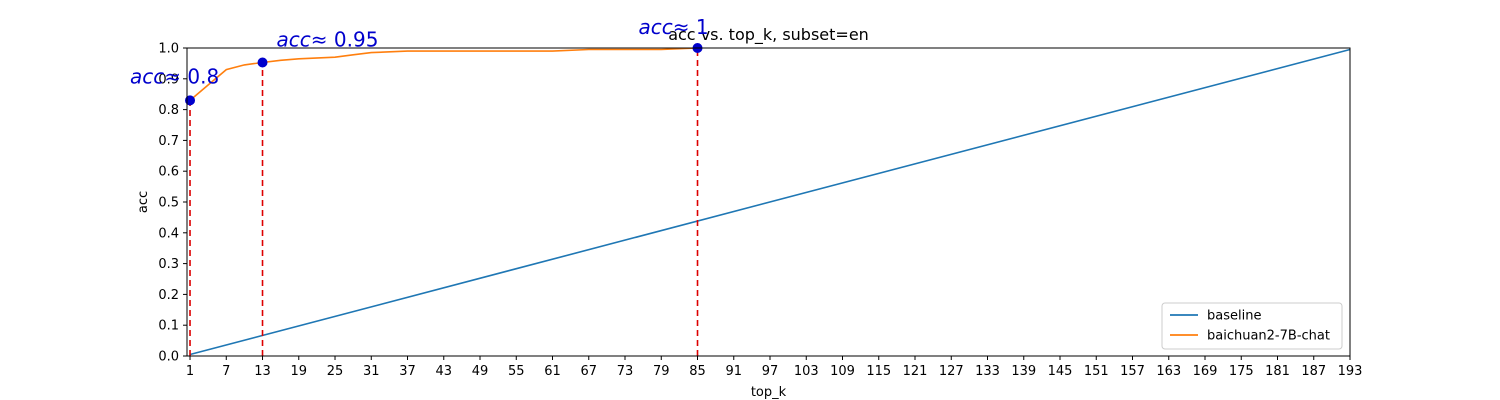 The height and width of the screenshot is (400, 1500). What do you see at coordinates (1277, 371) in the screenshot?
I see `x-tick-label: 181` at bounding box center [1277, 371].